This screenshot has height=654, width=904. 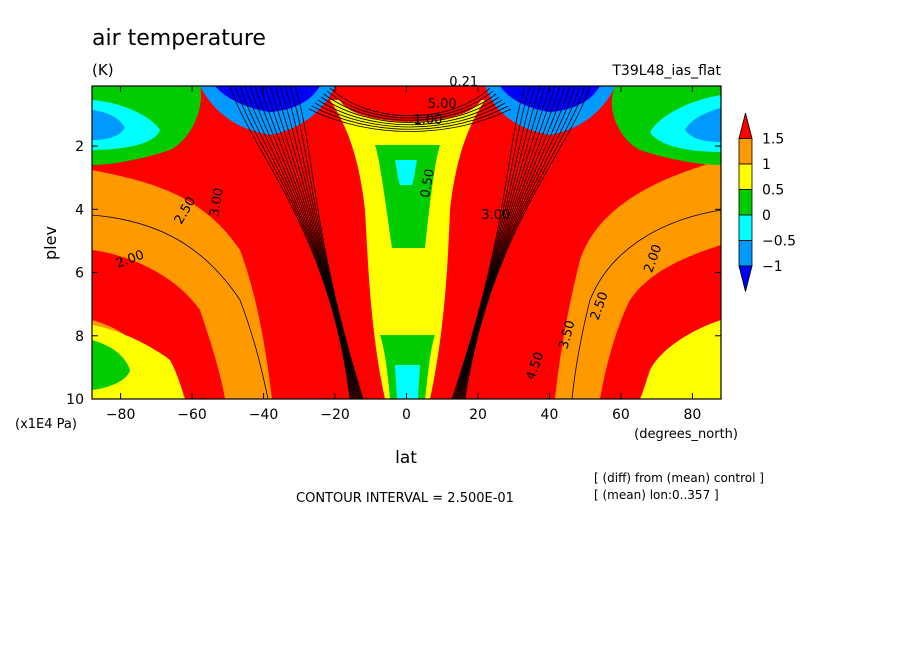 I want to click on contour-interval: CONTOUR INTERVAL = 2.500E-01, so click(x=405, y=498).